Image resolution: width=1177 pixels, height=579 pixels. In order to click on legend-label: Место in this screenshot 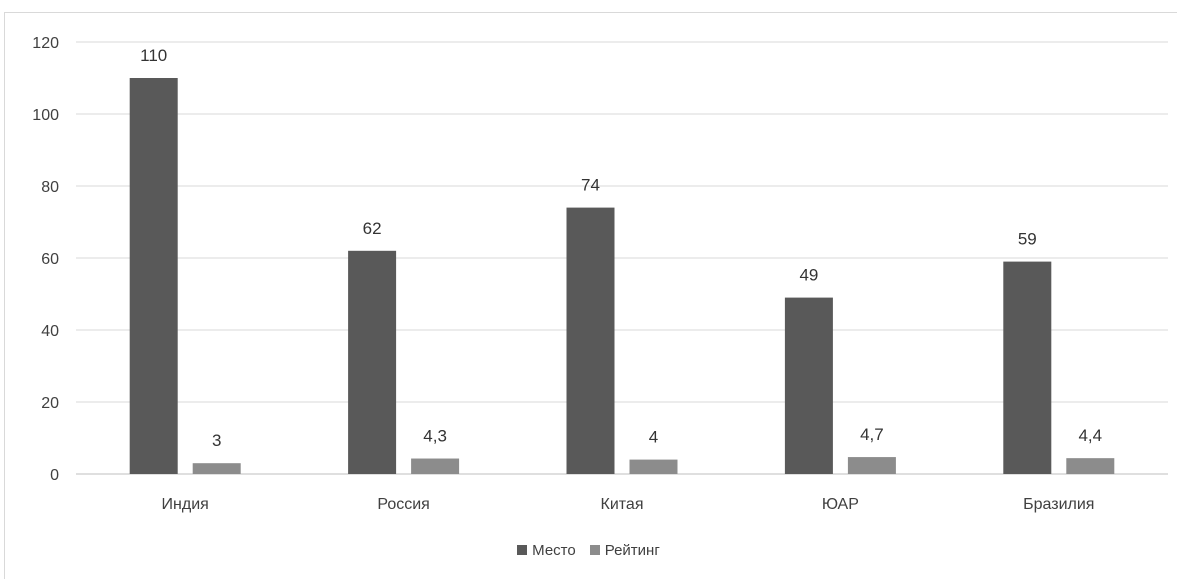, I will do `click(554, 550)`.